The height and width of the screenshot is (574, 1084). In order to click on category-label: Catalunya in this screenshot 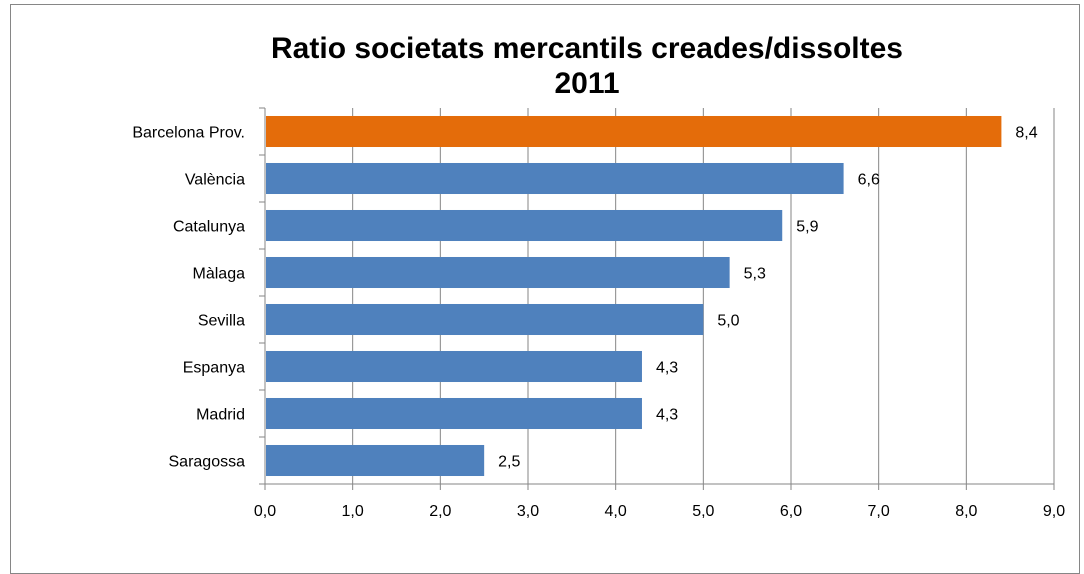, I will do `click(209, 227)`.